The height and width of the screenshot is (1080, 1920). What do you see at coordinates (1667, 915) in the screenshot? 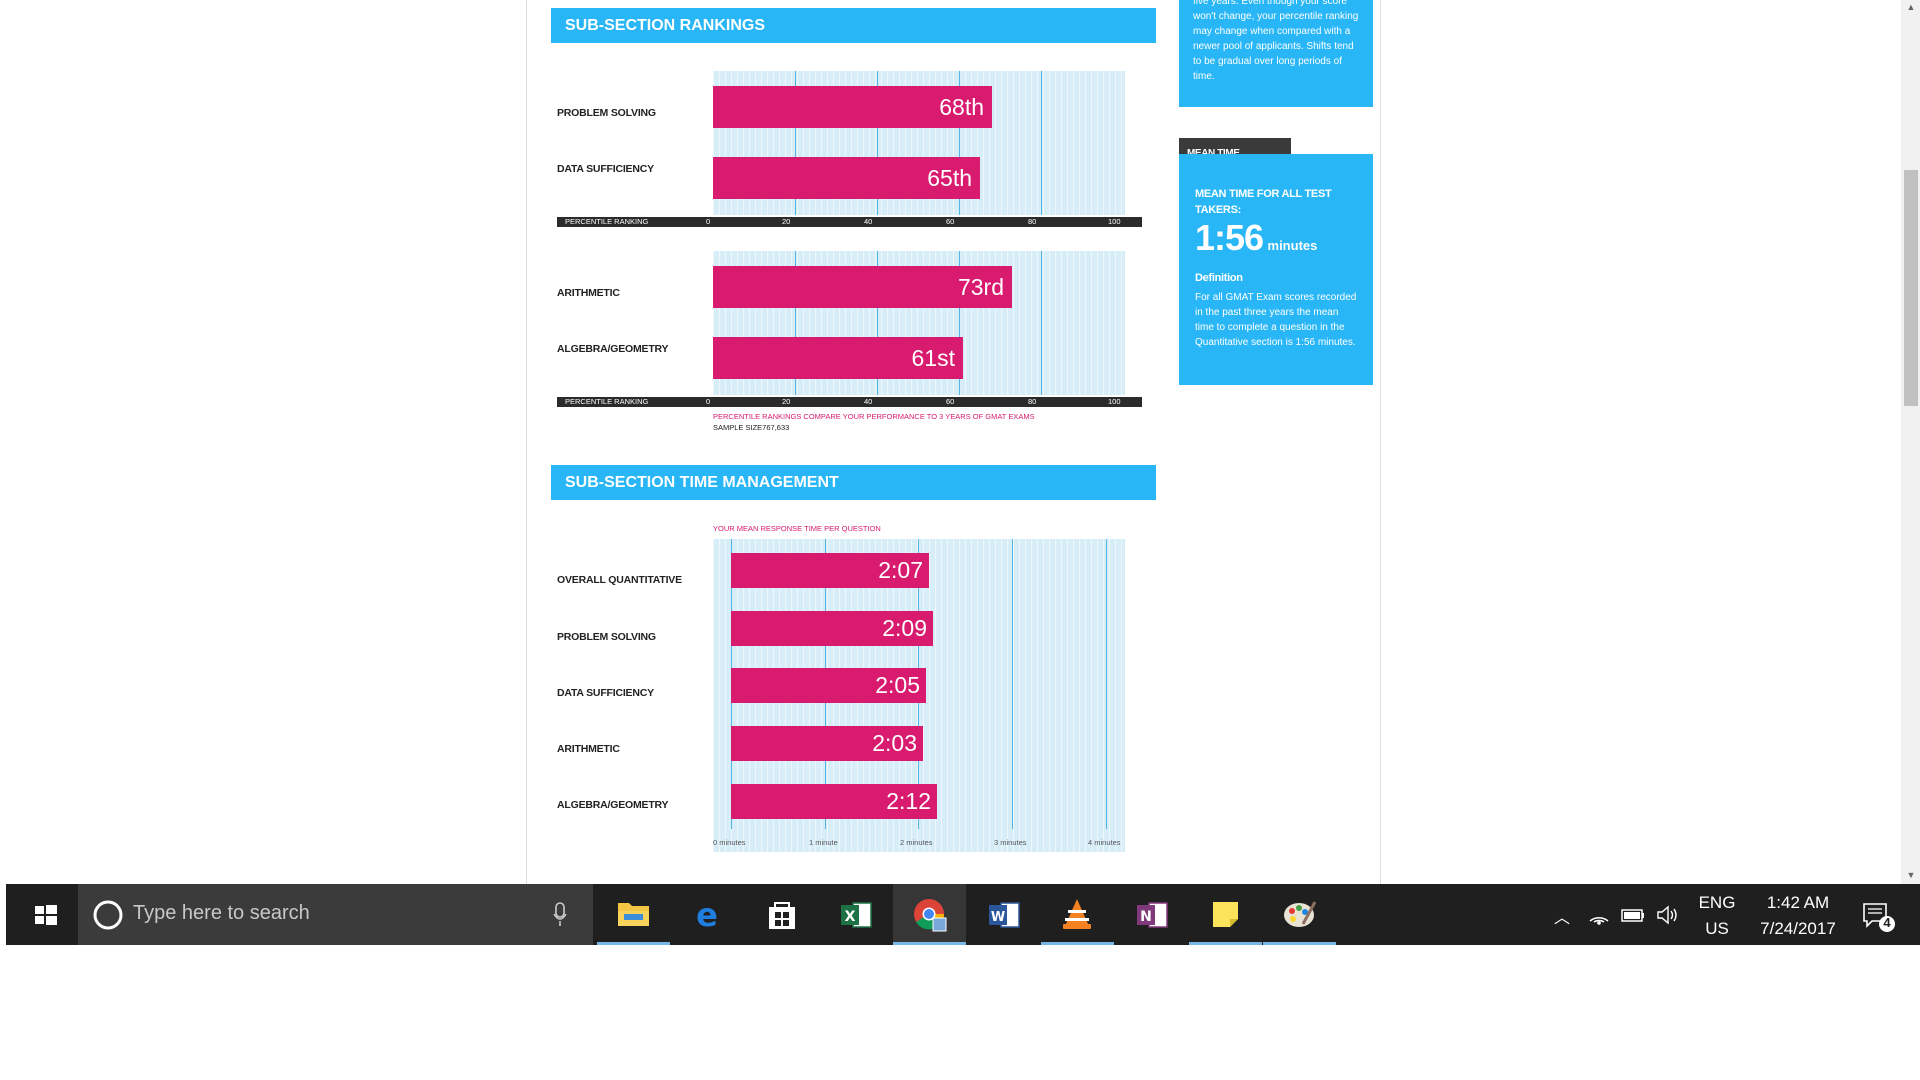
I see `volume-icon` at bounding box center [1667, 915].